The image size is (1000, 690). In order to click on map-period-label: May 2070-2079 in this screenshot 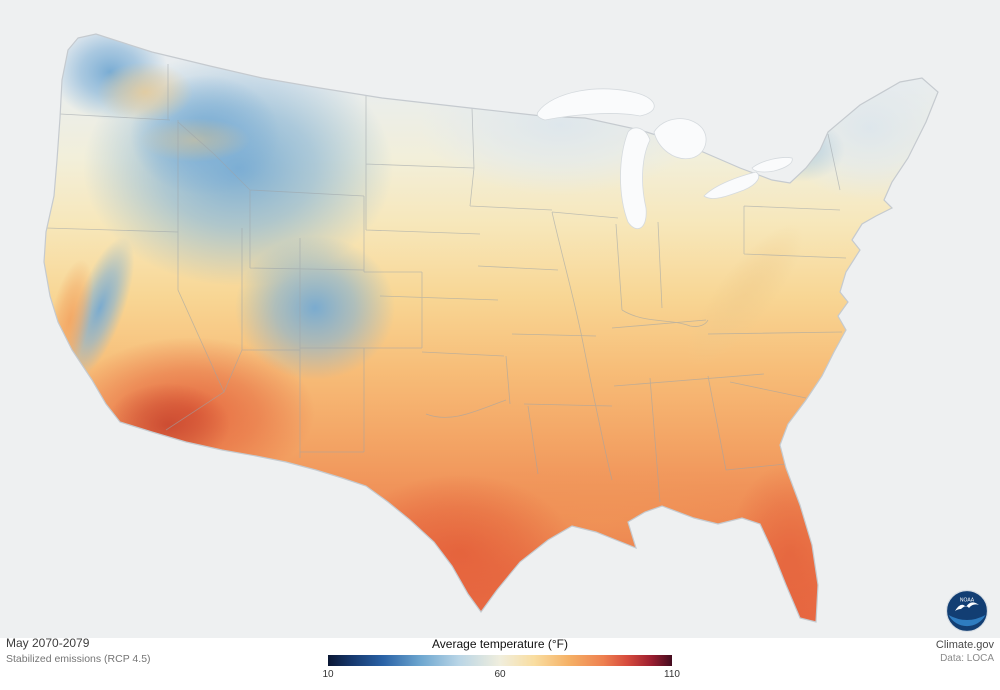, I will do `click(48, 643)`.